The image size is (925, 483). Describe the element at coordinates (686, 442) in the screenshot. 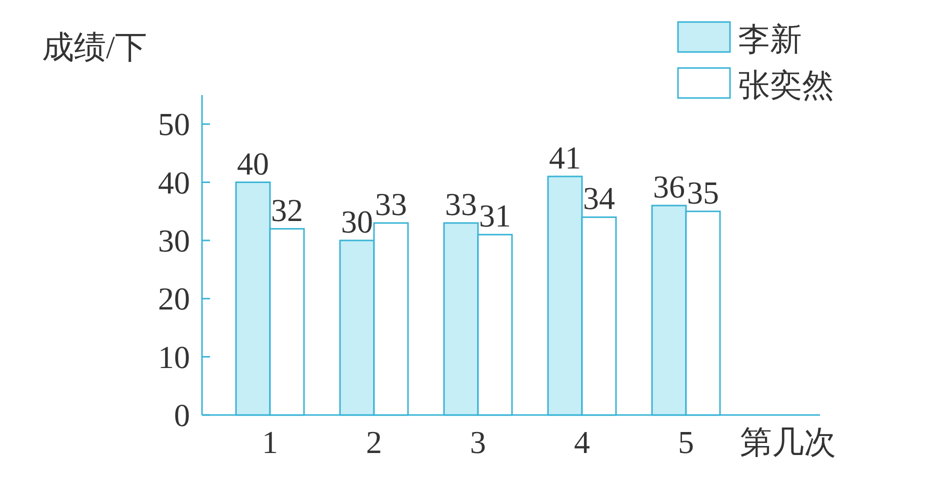

I see `x-tick-label: 5` at that location.